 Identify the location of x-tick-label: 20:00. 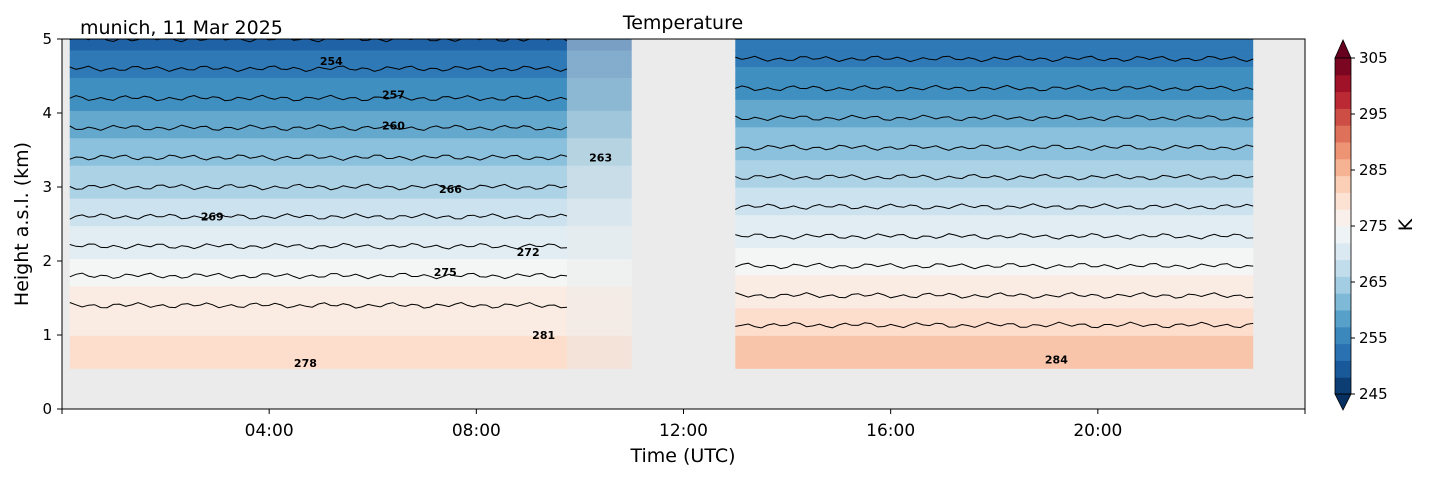
(1097, 431).